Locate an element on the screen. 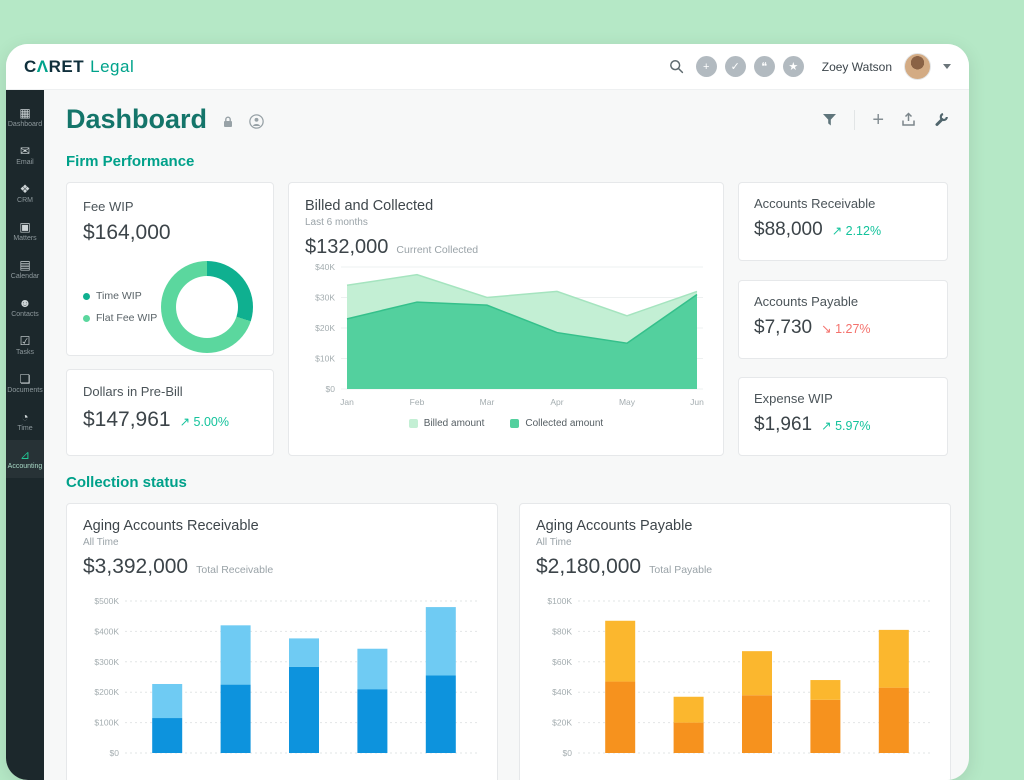 Image resolution: width=1024 pixels, height=780 pixels. svg-text: Jun is located at coordinates (697, 402).